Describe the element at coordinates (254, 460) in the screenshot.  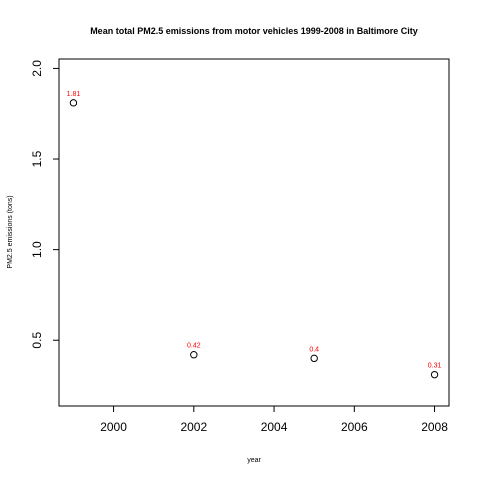
I see `x-axis-label: year` at that location.